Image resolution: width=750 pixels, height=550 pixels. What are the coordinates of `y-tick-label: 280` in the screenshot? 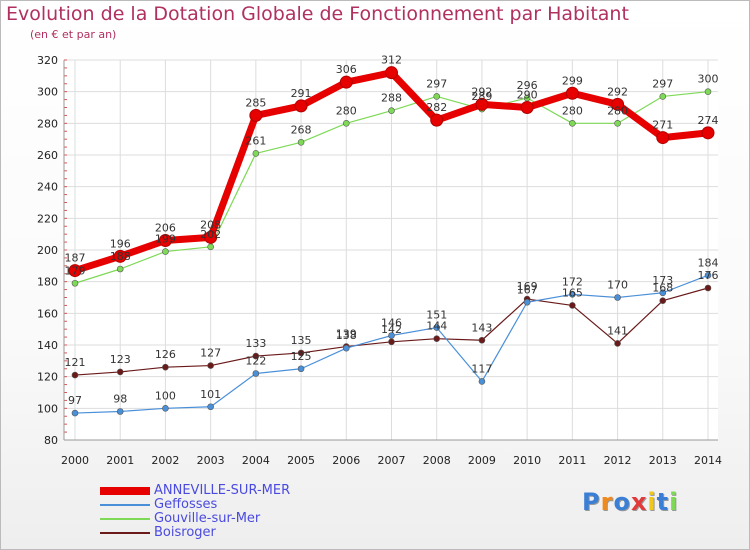 It's located at (47, 123).